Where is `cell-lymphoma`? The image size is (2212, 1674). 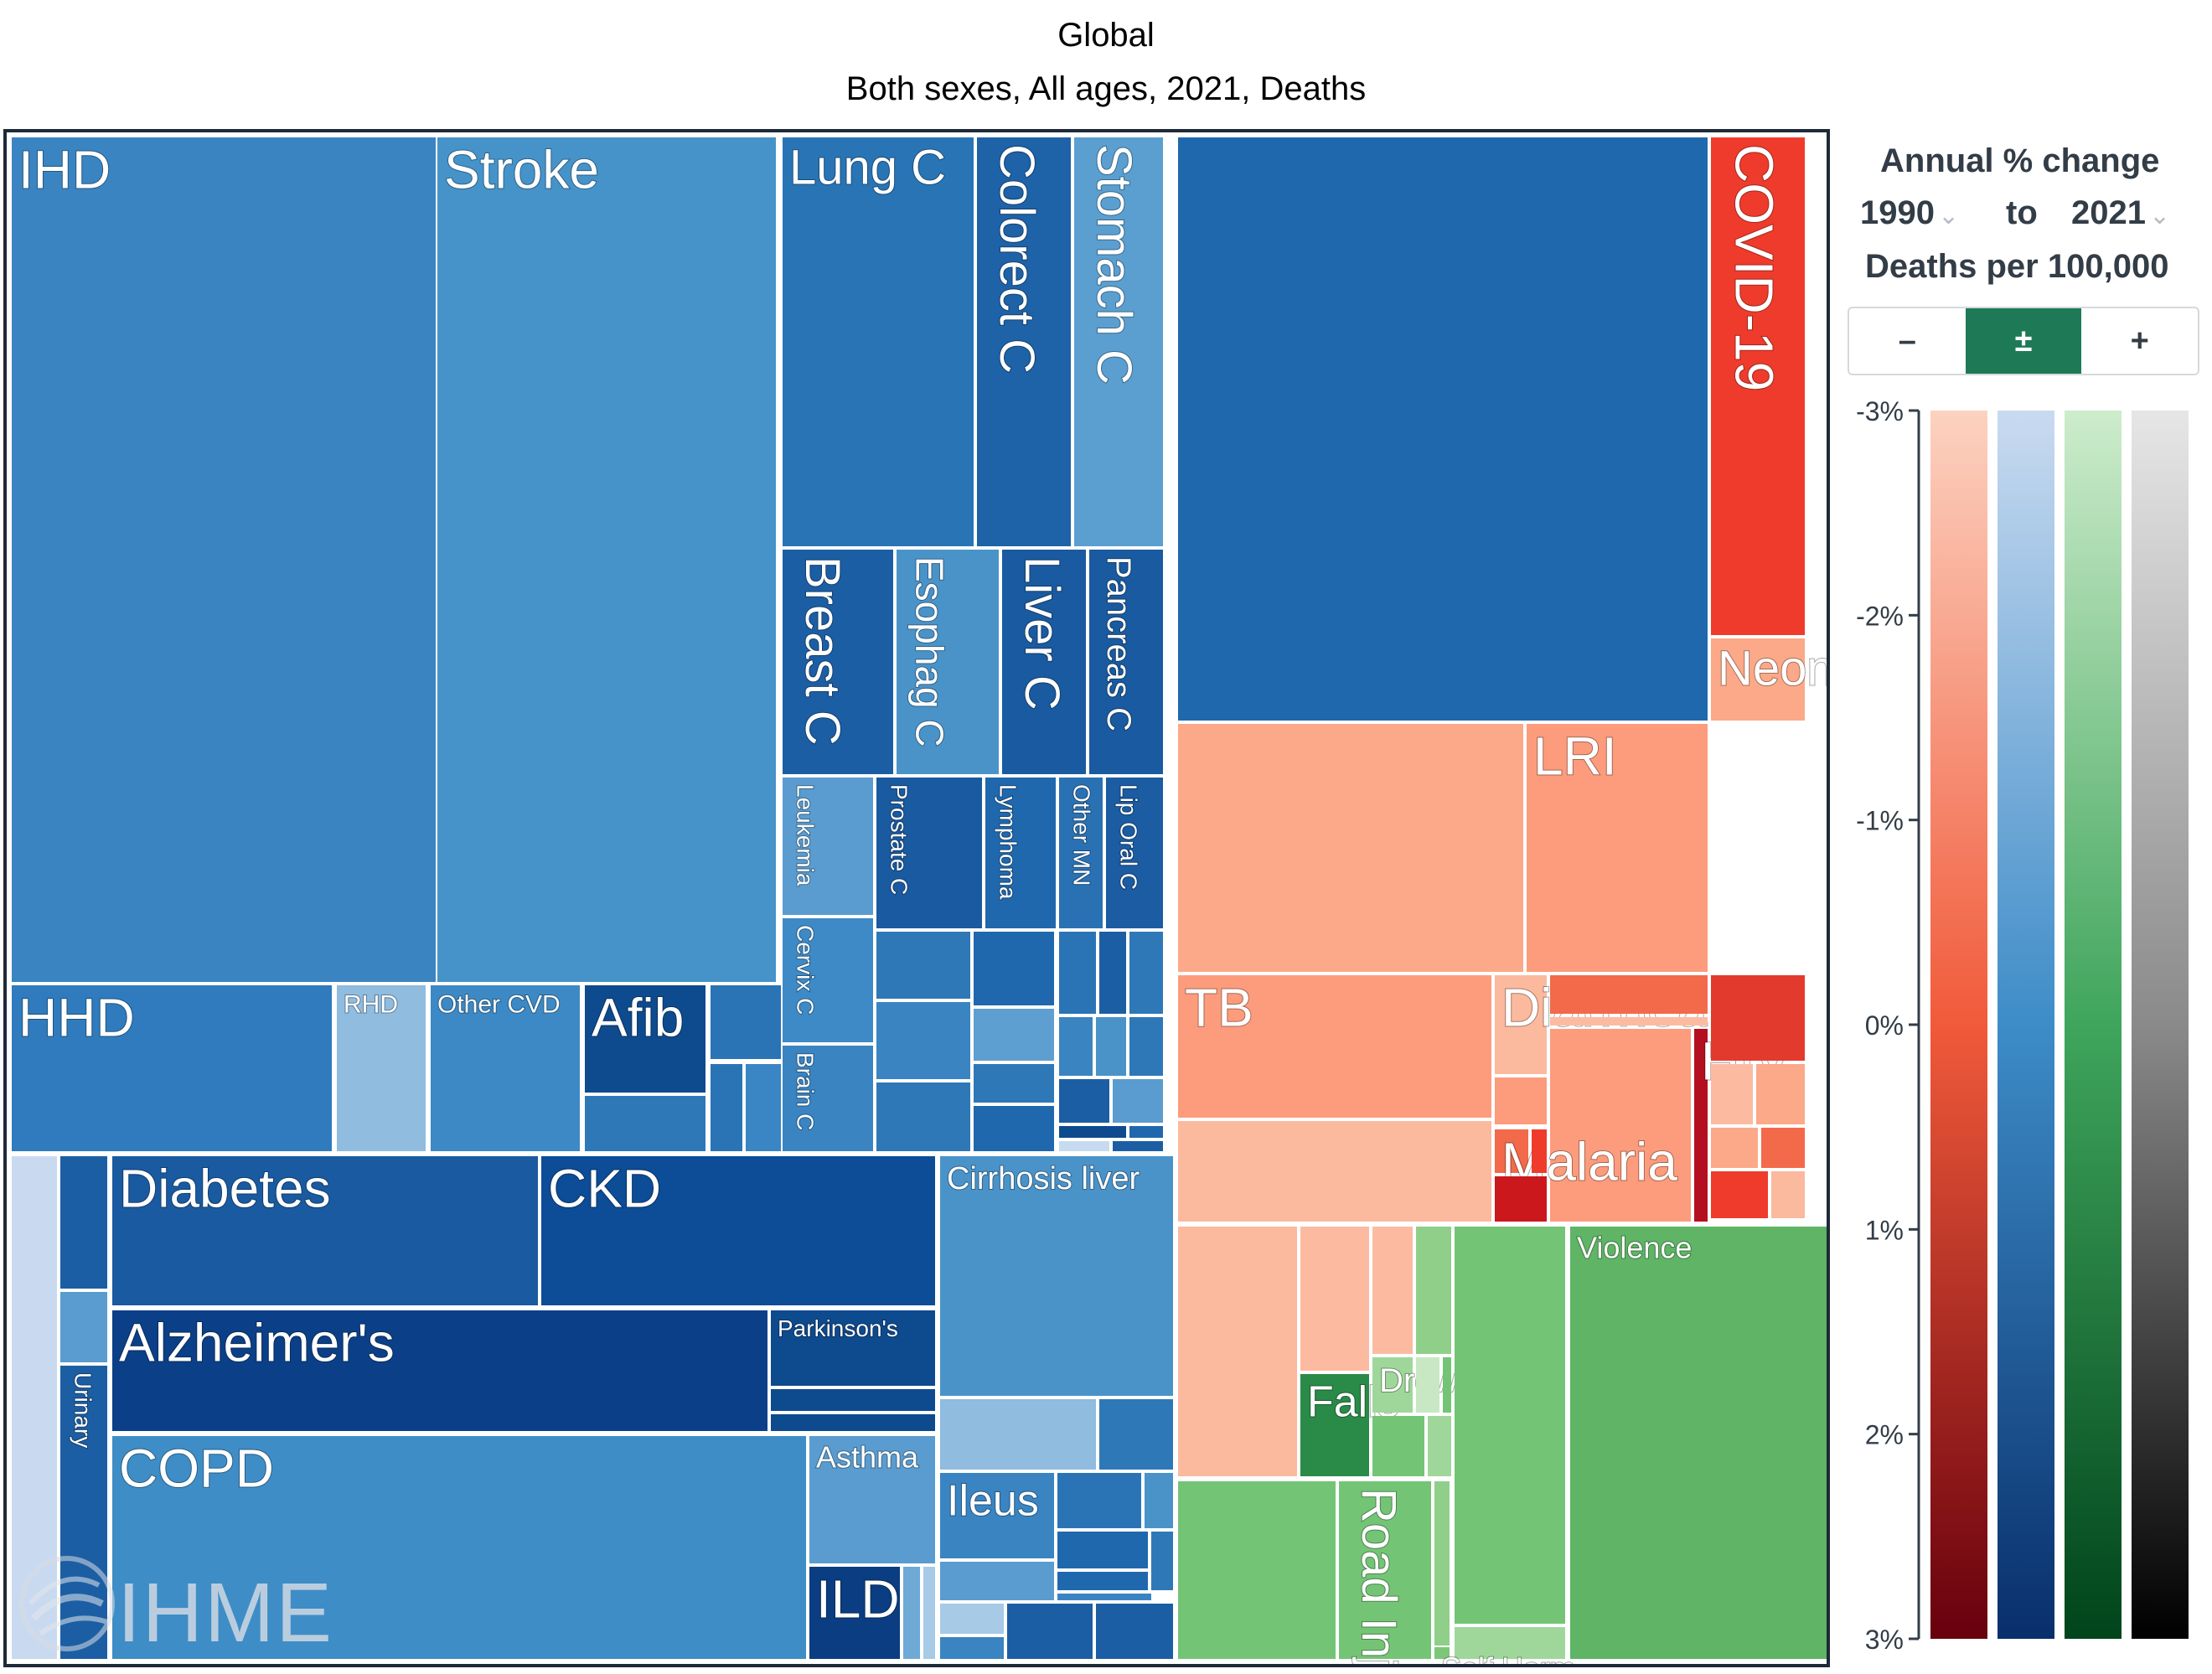 cell-lymphoma is located at coordinates (1021, 853).